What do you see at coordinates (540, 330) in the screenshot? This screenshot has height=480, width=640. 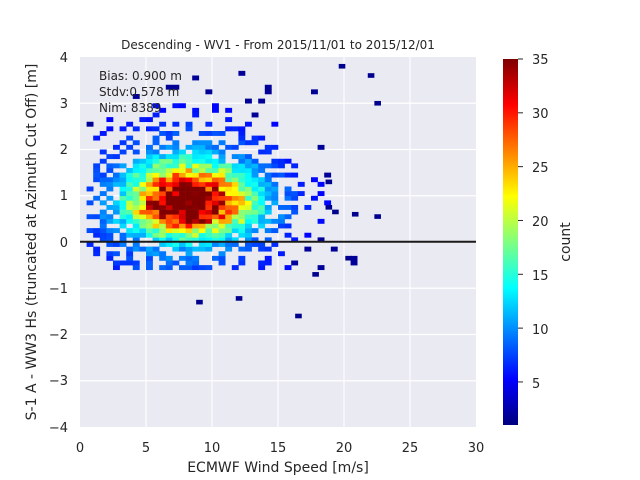 I see `colorbar-tick-label: 10` at bounding box center [540, 330].